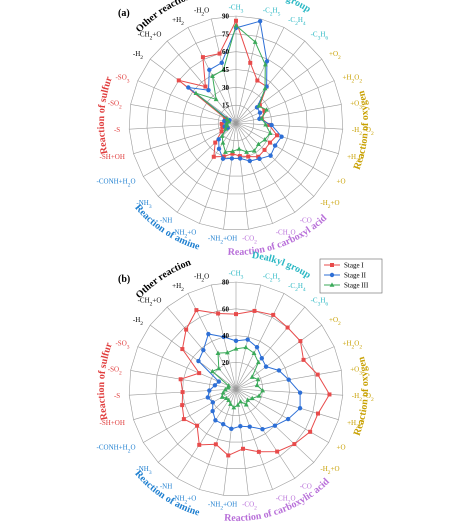  What do you see at coordinates (201, 12) in the screenshot?
I see `category-label: -H2O` at bounding box center [201, 12].